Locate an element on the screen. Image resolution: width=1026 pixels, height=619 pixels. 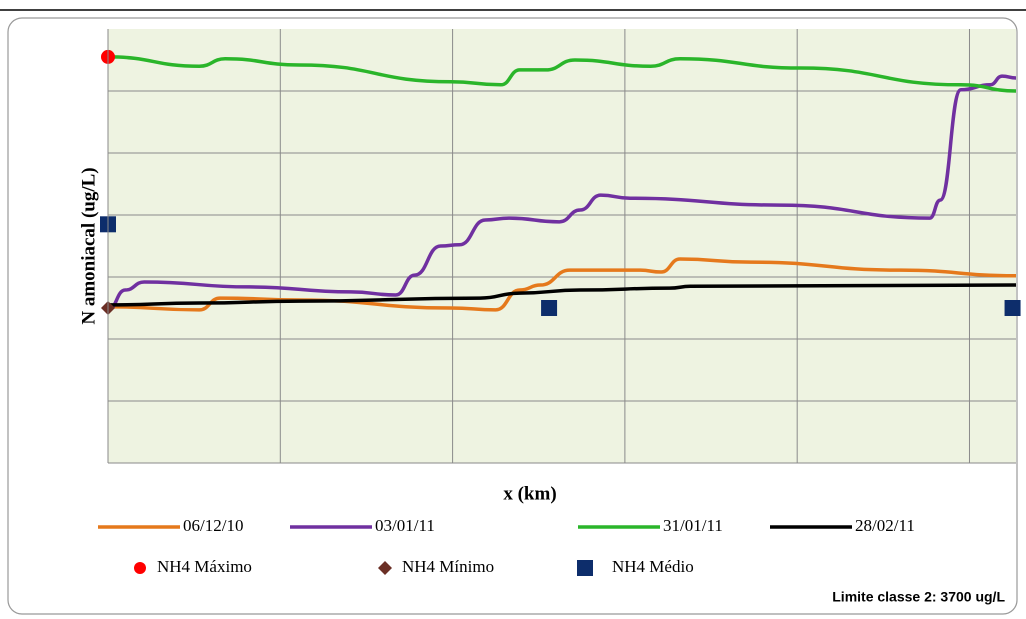
legend-label: 28/02/11 is located at coordinates (885, 525).